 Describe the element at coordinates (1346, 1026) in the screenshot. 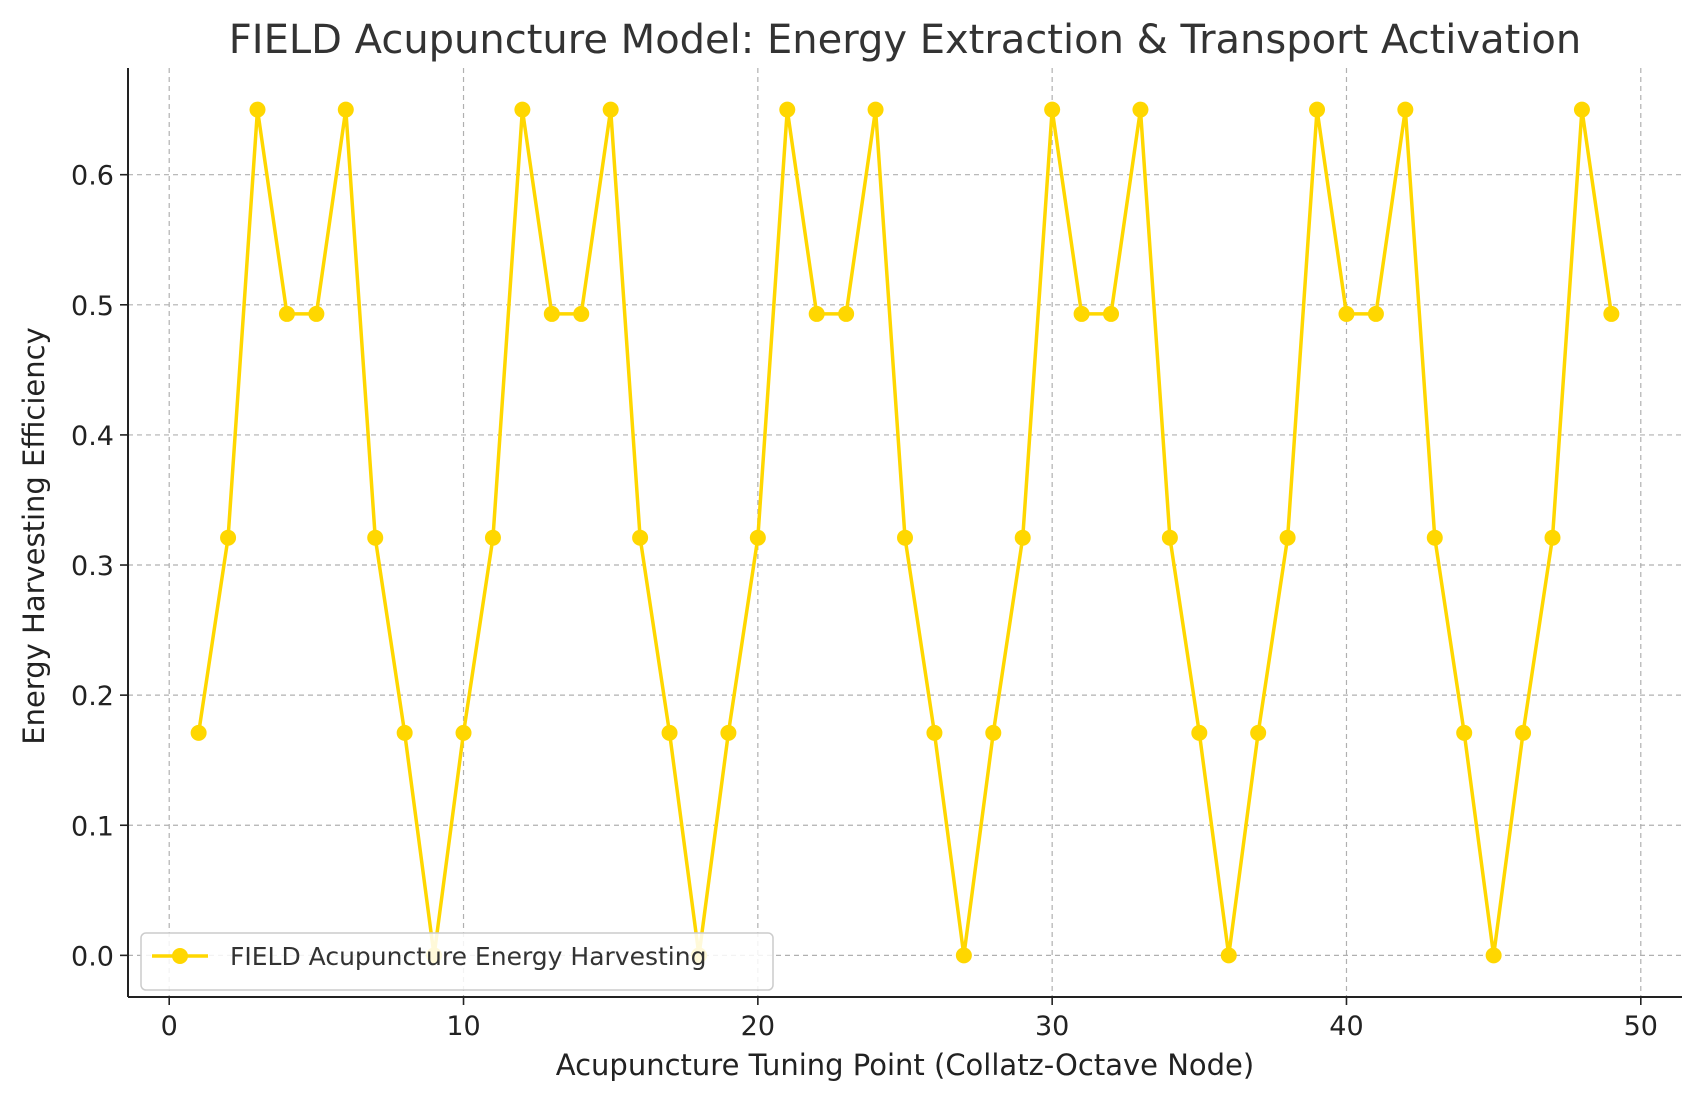

I see `x-tick-label: 40` at that location.